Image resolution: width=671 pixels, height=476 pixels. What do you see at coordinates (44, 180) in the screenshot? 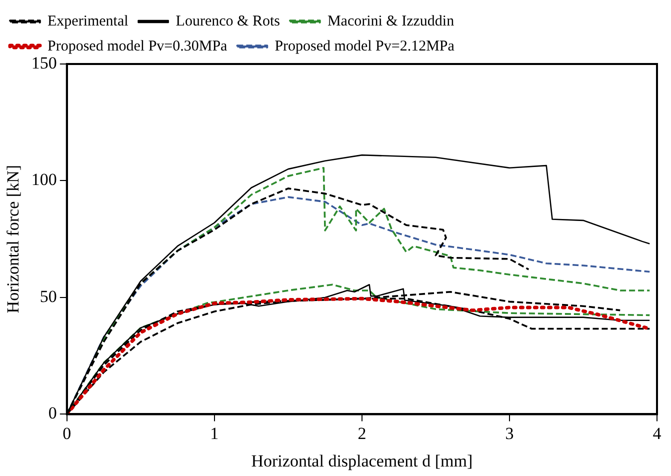
I see `y-tick-label: 100` at bounding box center [44, 180].